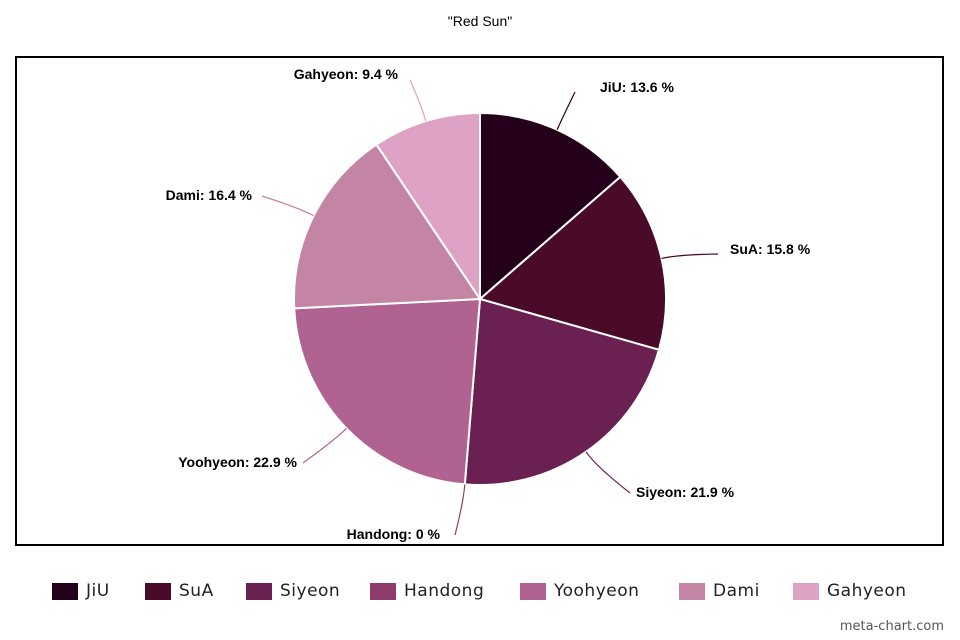 This screenshot has height=640, width=960. Describe the element at coordinates (310, 591) in the screenshot. I see `legend-label: Siyeon` at that location.